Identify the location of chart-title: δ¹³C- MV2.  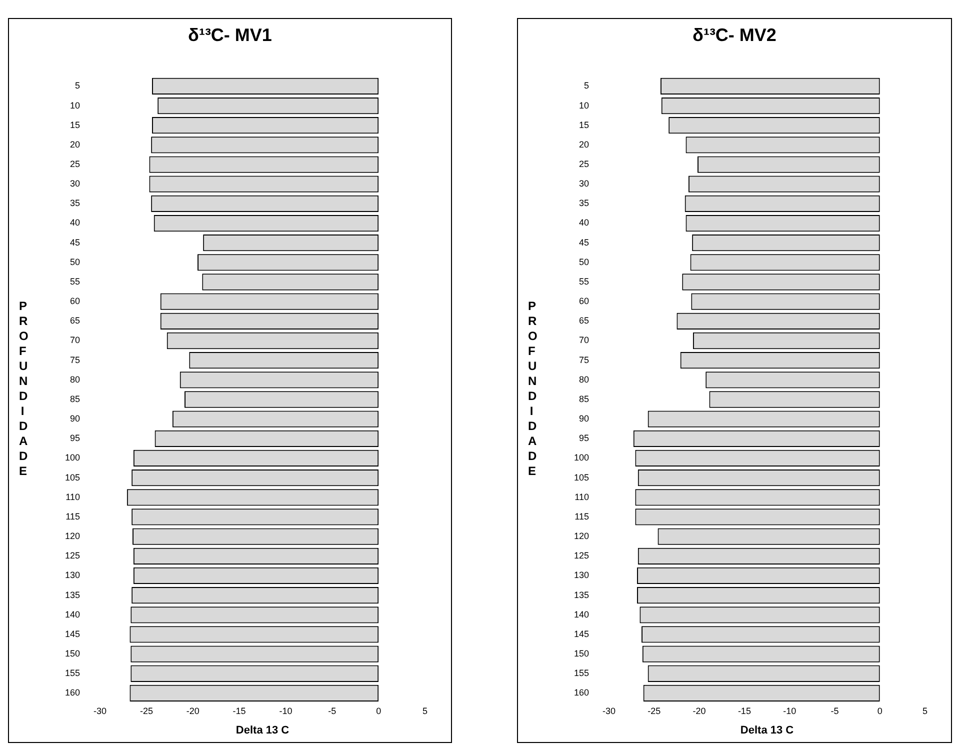
(735, 35).